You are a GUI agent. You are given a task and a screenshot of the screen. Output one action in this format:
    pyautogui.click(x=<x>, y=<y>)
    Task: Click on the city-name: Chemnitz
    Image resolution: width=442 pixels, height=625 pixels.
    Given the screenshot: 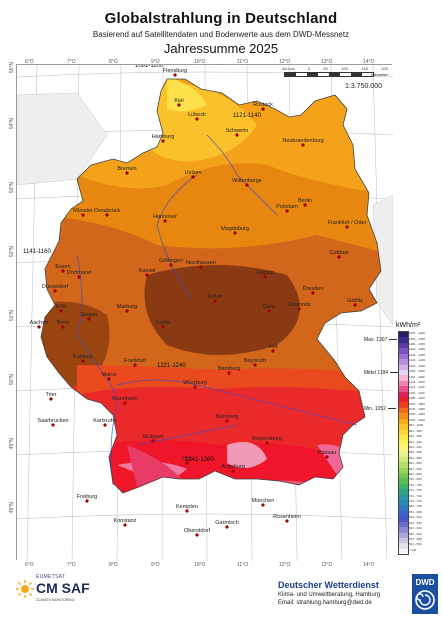 What is the action you would take?
    pyautogui.click(x=298, y=305)
    